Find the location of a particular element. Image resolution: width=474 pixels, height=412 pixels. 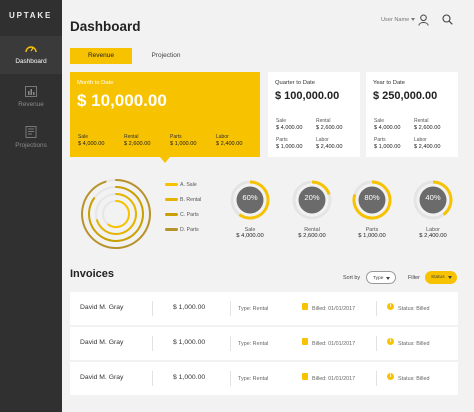

search-icon is located at coordinates (447, 19).